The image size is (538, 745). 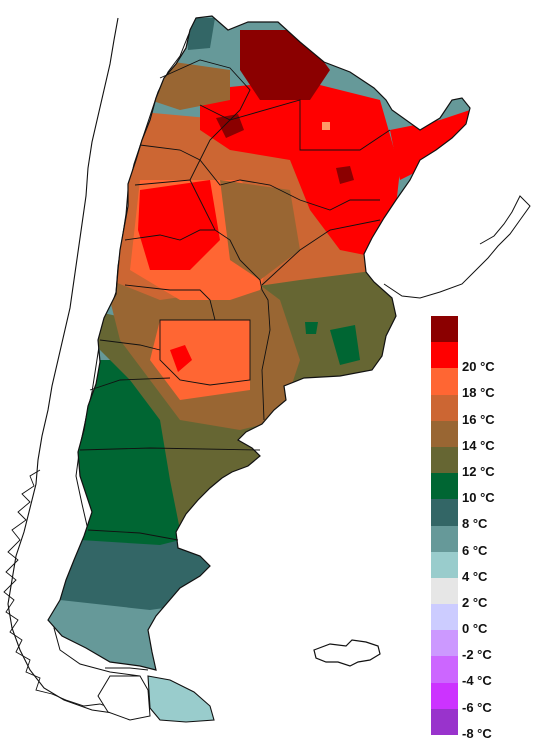 I want to click on legend-label: 18 °C, so click(x=478, y=393).